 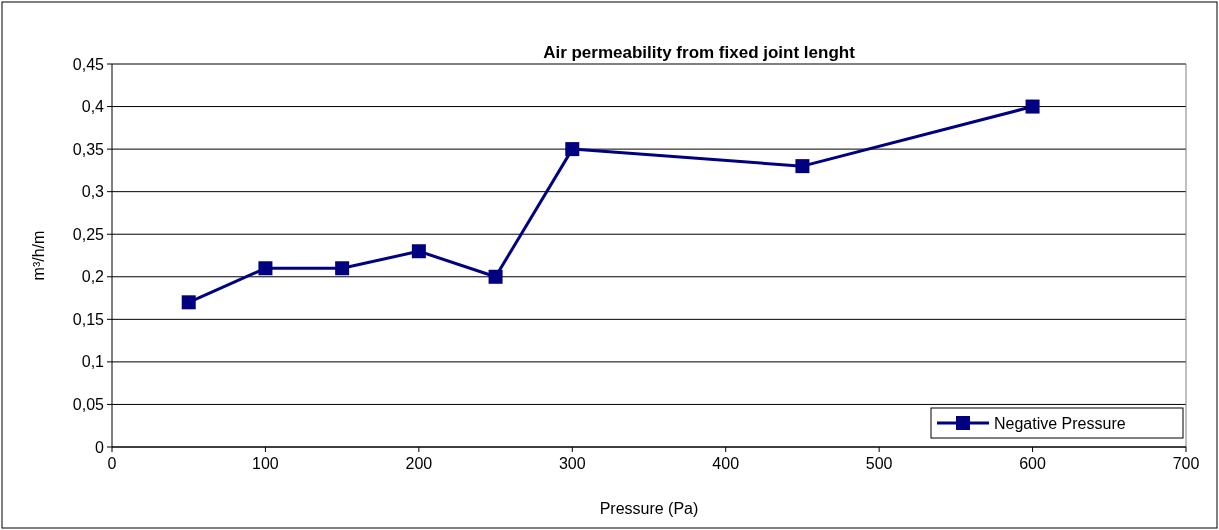 What do you see at coordinates (38, 255) in the screenshot?
I see `y-axis-title: m³/h/m` at bounding box center [38, 255].